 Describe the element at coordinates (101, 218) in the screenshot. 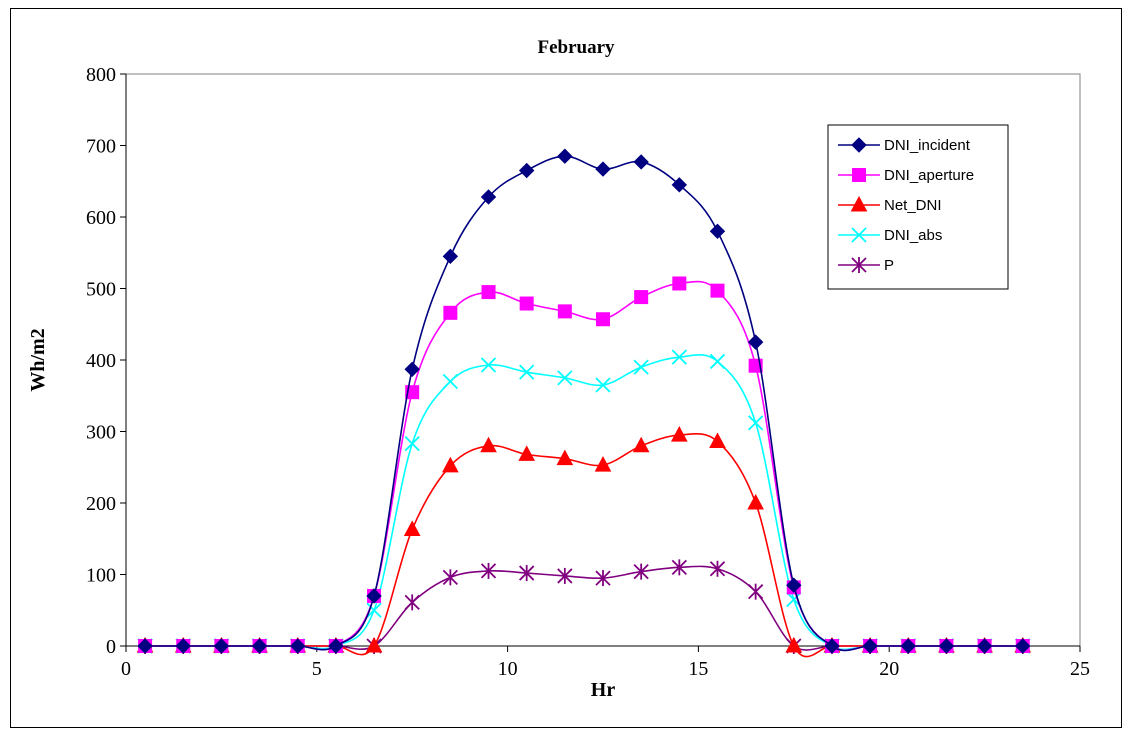

I see `y-tick-label: 600` at that location.